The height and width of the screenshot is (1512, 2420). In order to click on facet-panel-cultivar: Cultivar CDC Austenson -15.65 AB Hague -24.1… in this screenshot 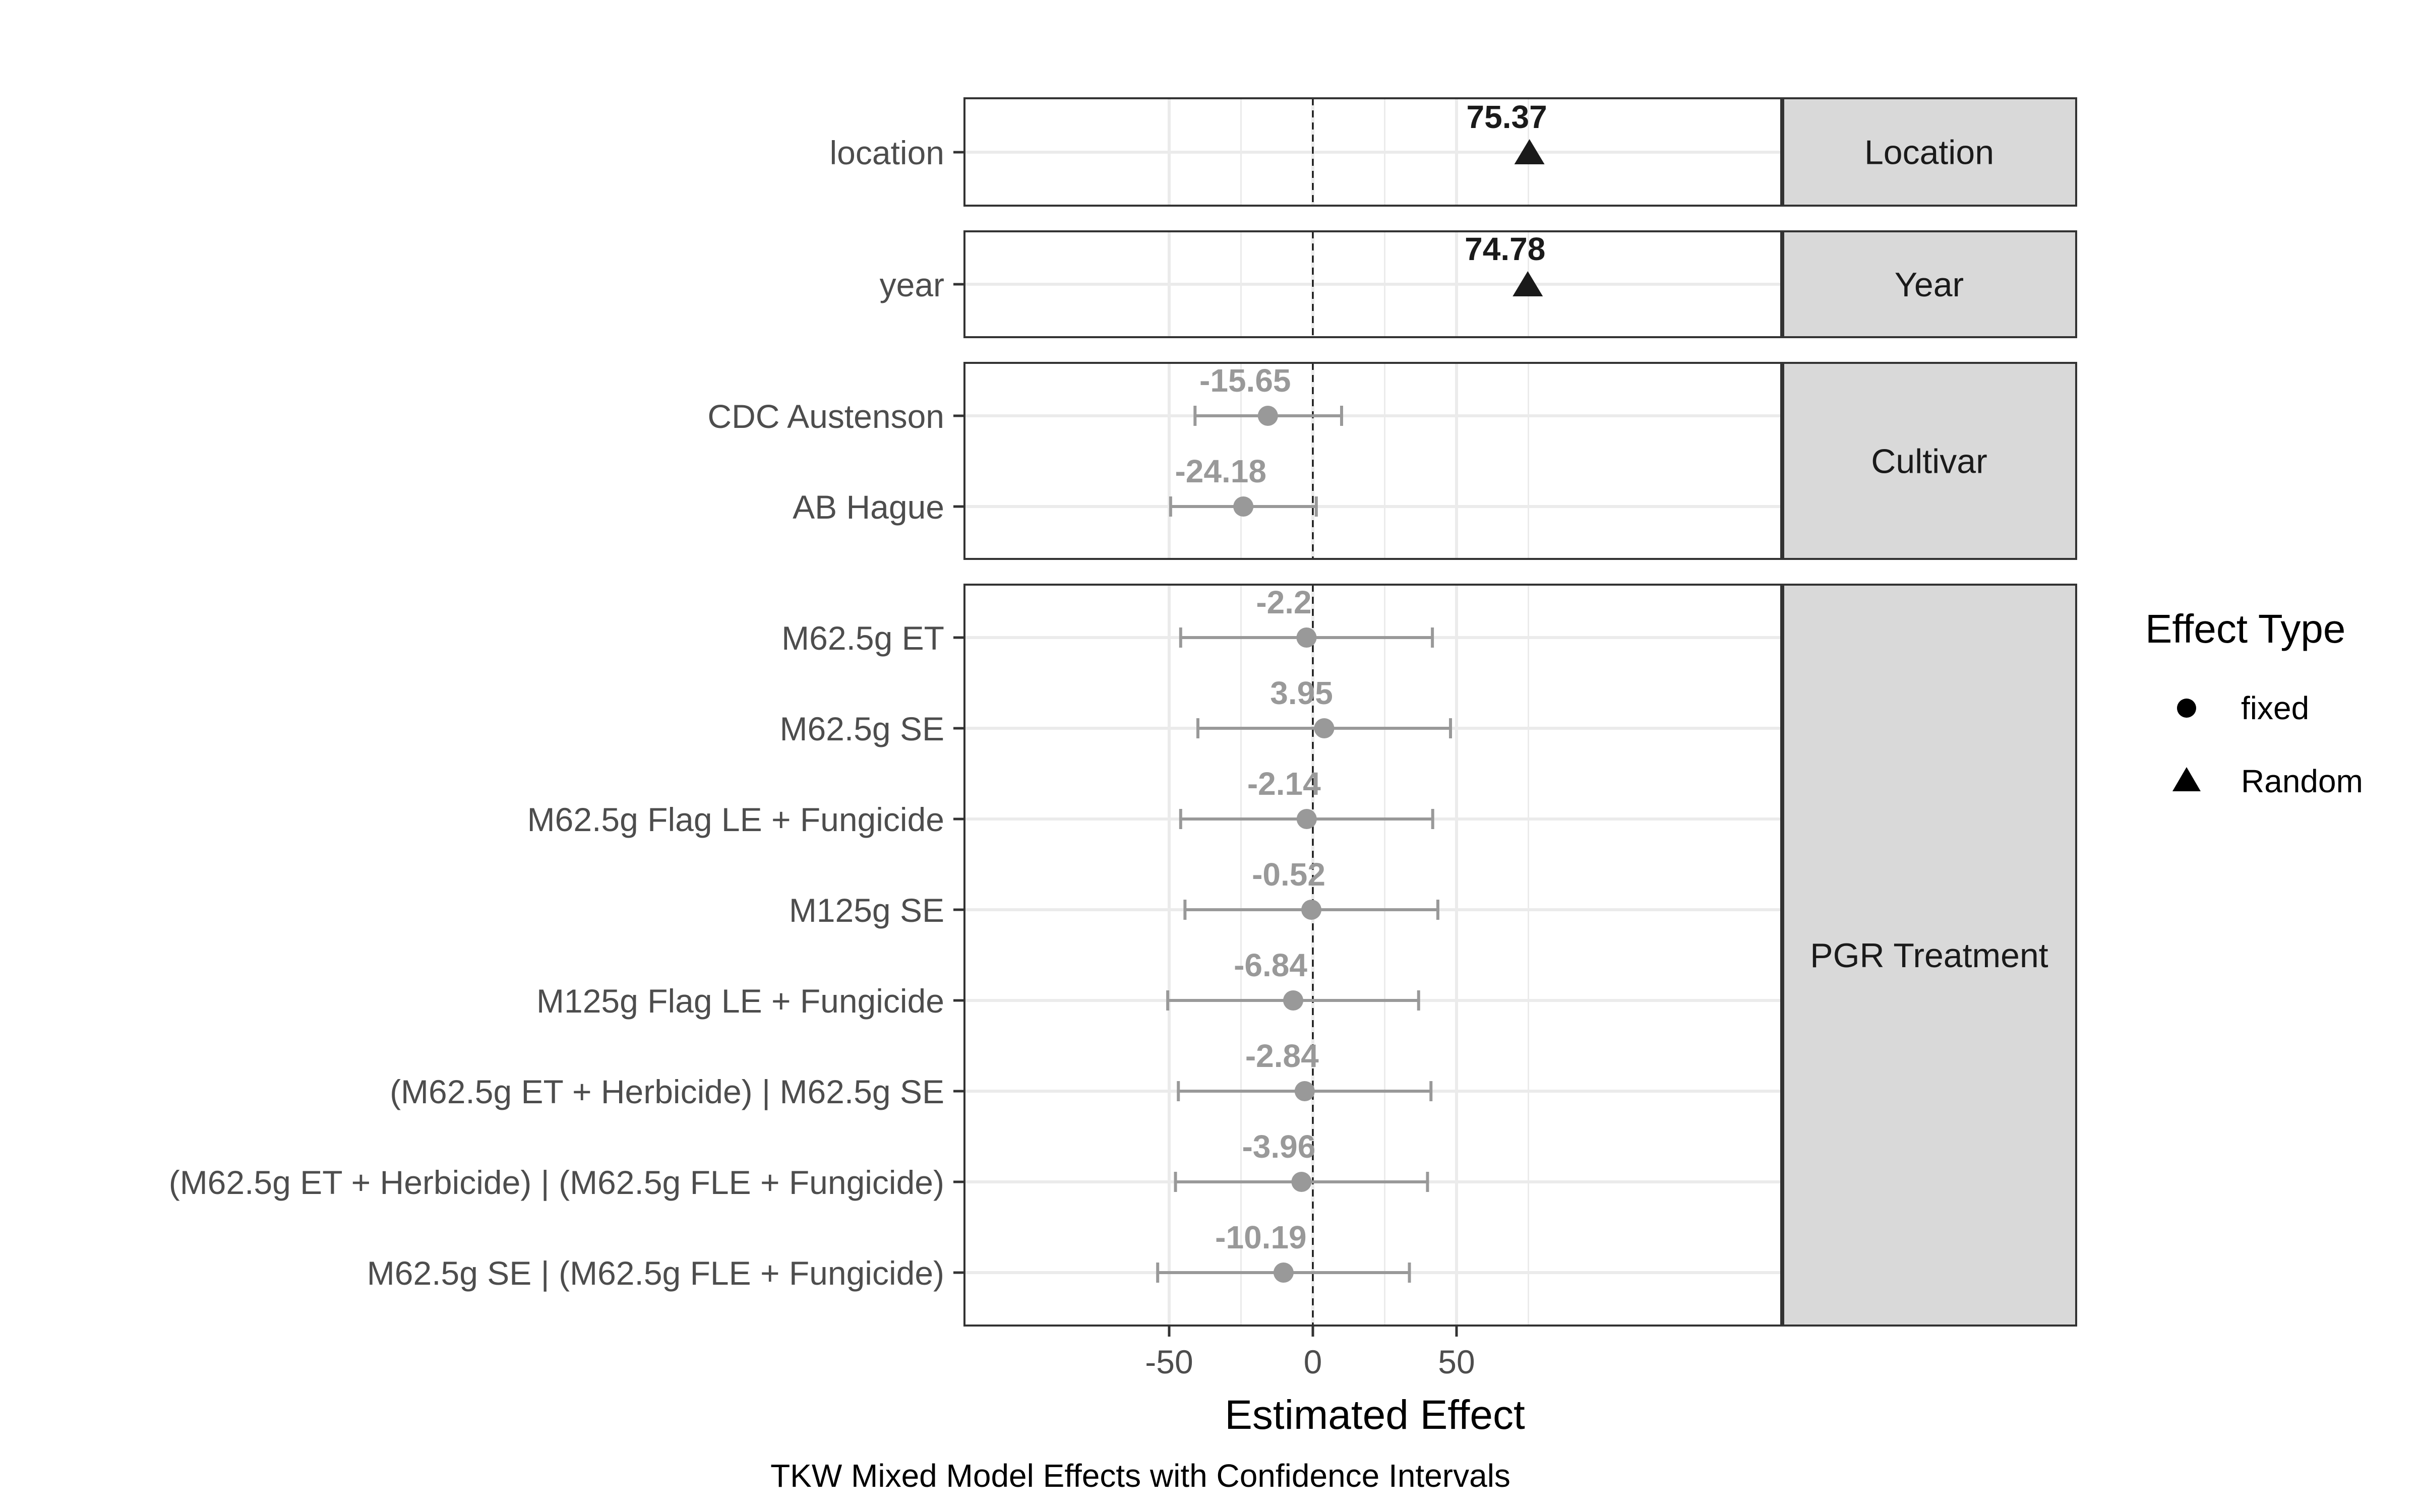, I will do `click(1392, 461)`.